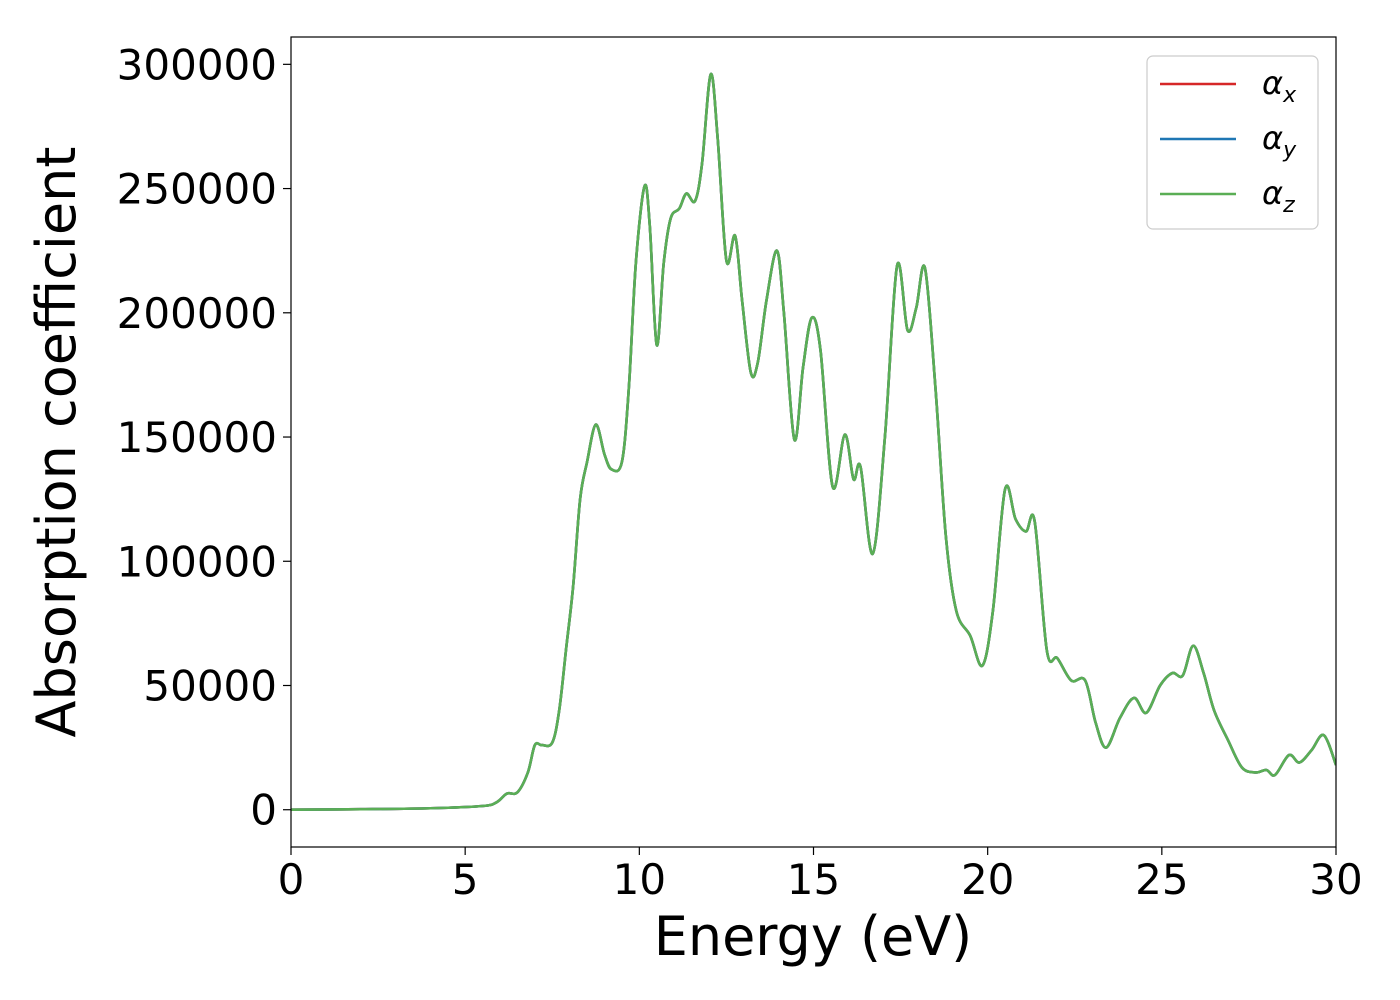 This screenshot has width=1400, height=1000. What do you see at coordinates (639, 879) in the screenshot?
I see `x-tick-label: 10` at bounding box center [639, 879].